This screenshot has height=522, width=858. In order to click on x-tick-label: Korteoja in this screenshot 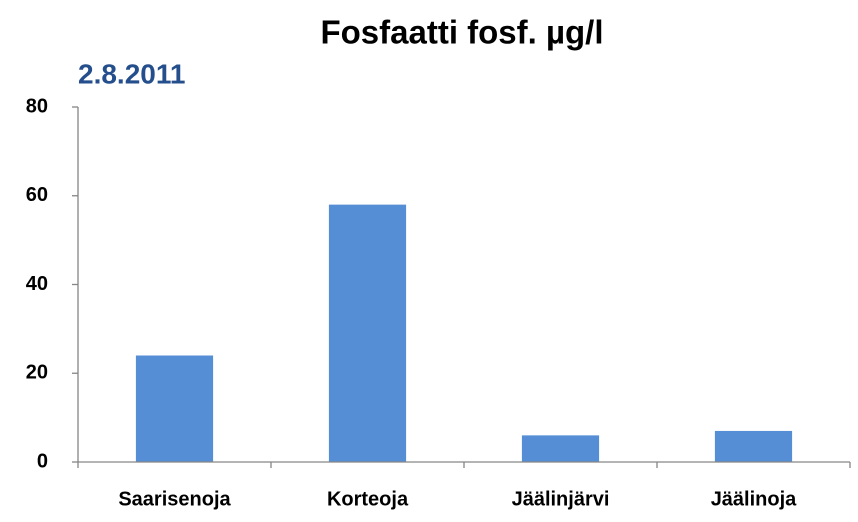, I will do `click(368, 499)`.